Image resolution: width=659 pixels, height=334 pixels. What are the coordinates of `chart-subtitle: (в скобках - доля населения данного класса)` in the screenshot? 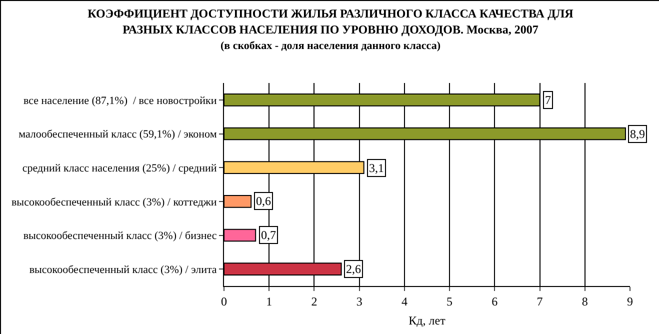 It's located at (330, 46).